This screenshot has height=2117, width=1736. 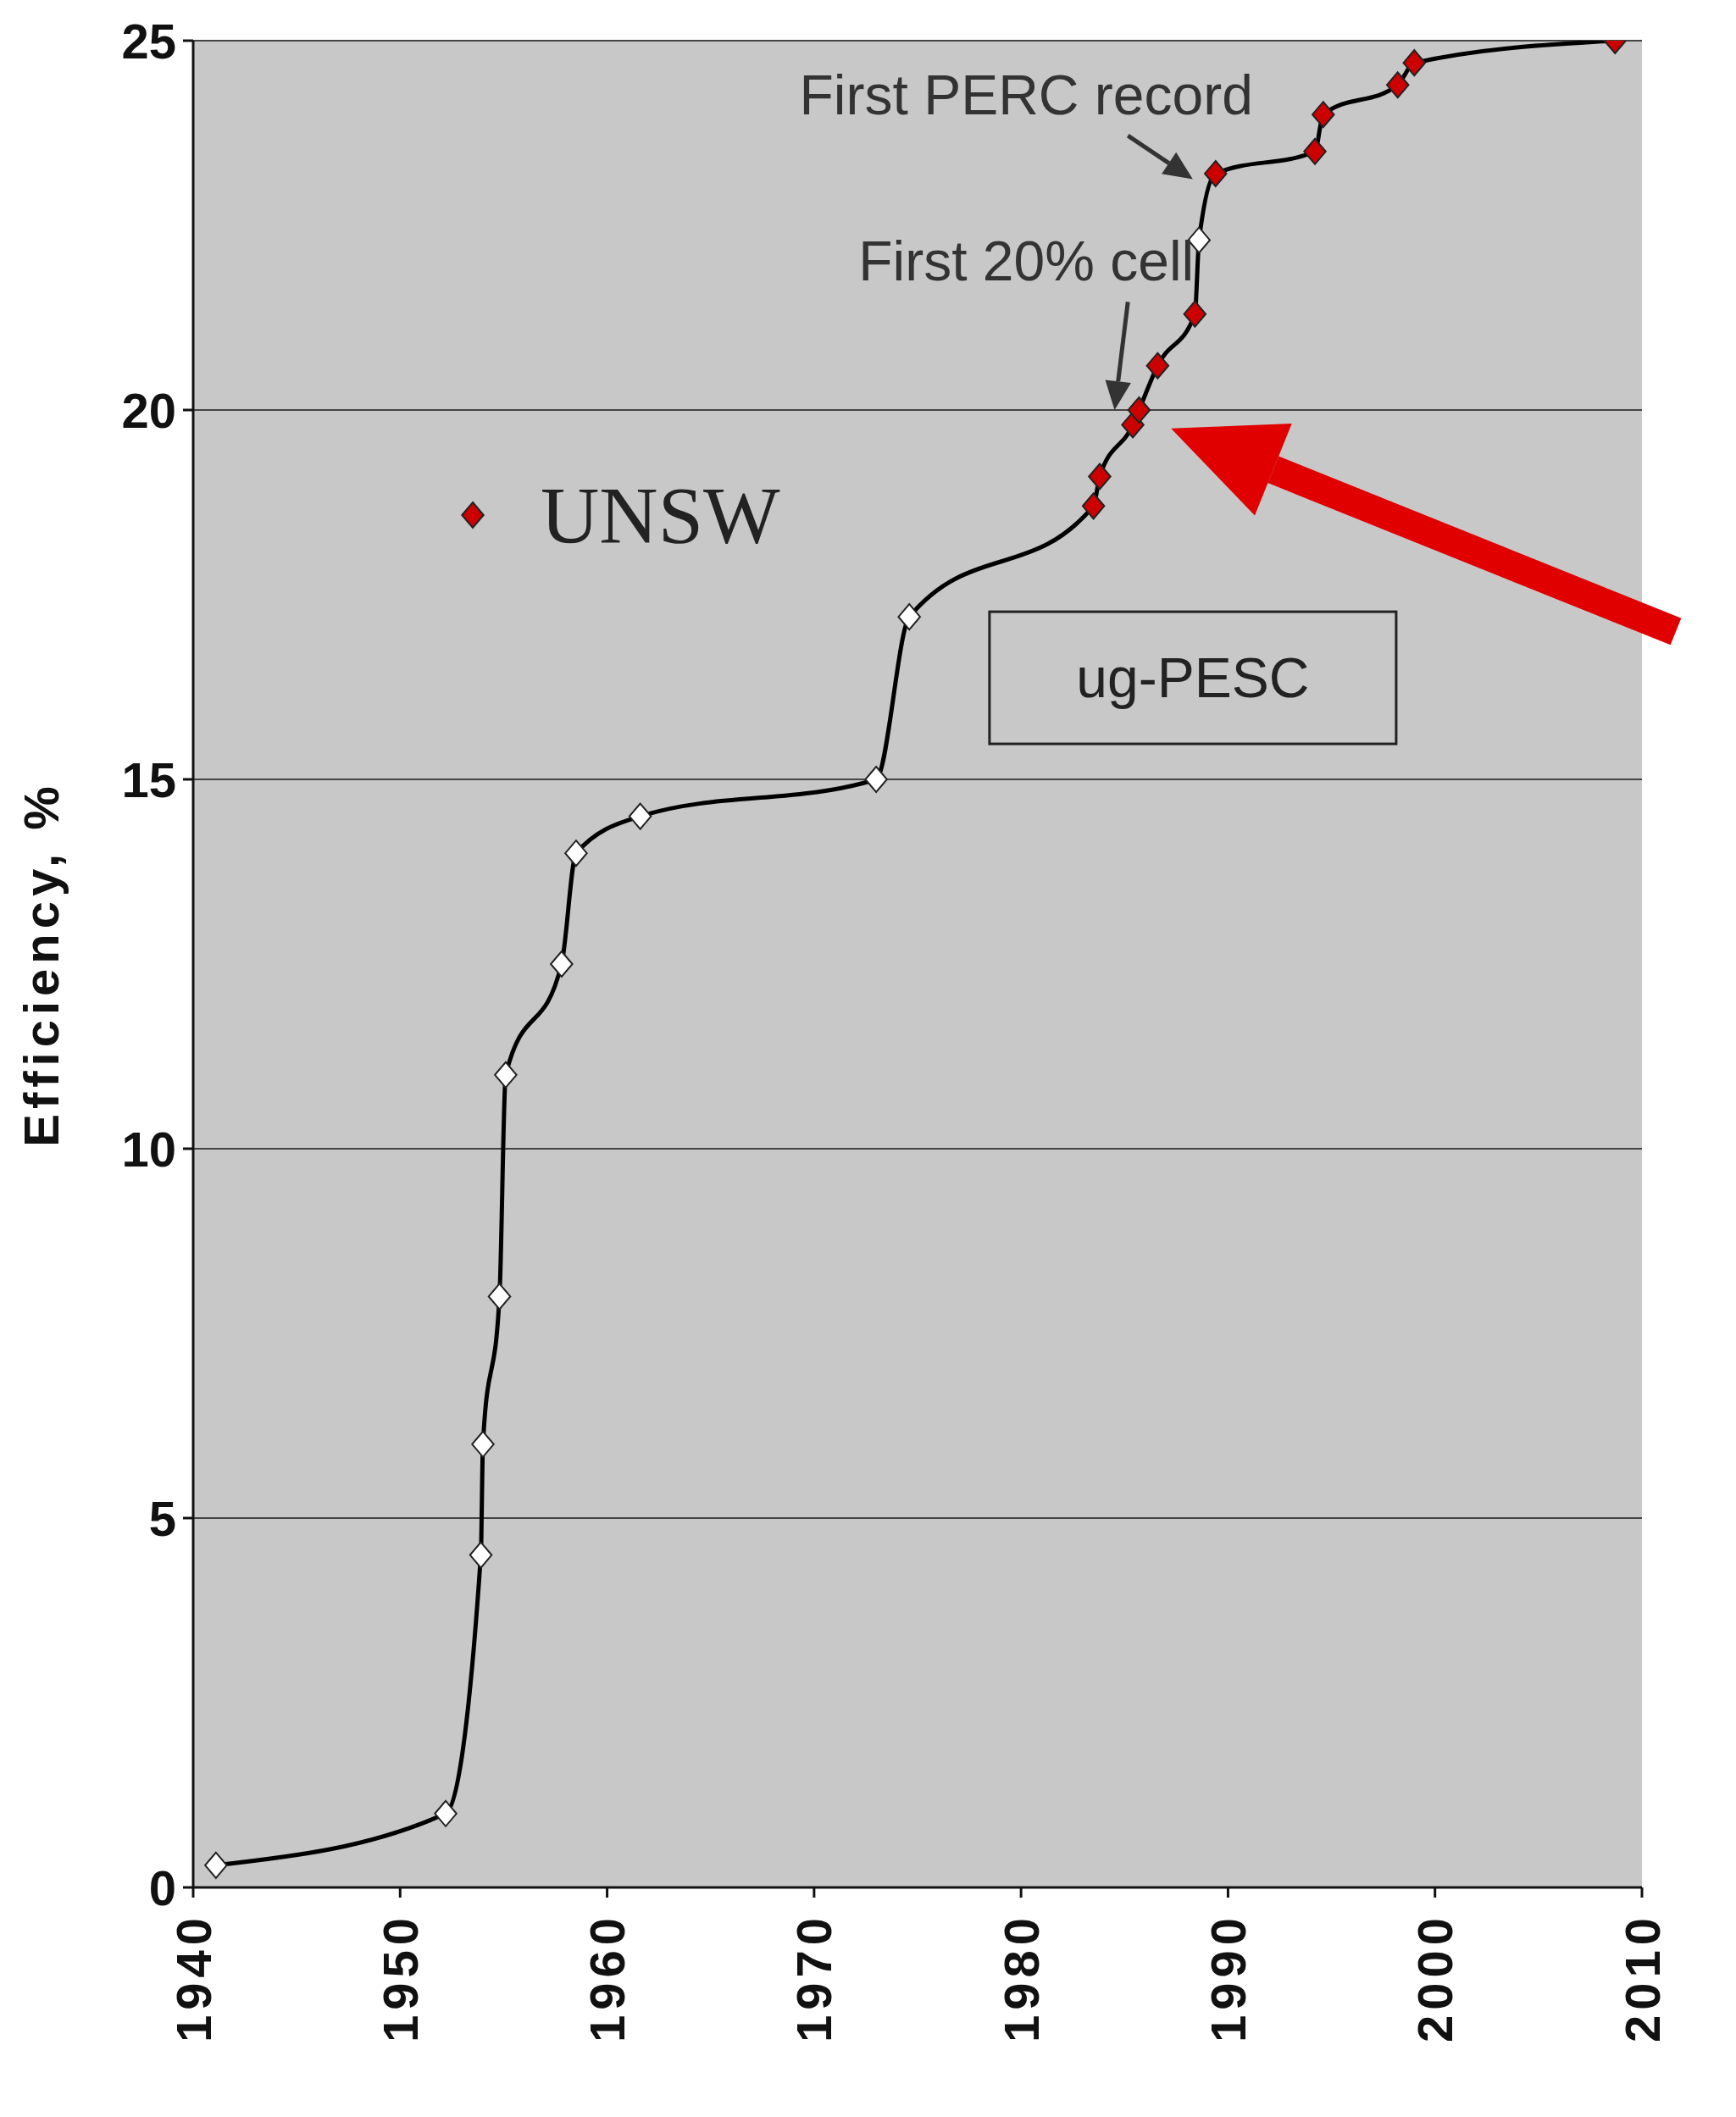 I want to click on legend-label: UNSW, so click(x=661, y=515).